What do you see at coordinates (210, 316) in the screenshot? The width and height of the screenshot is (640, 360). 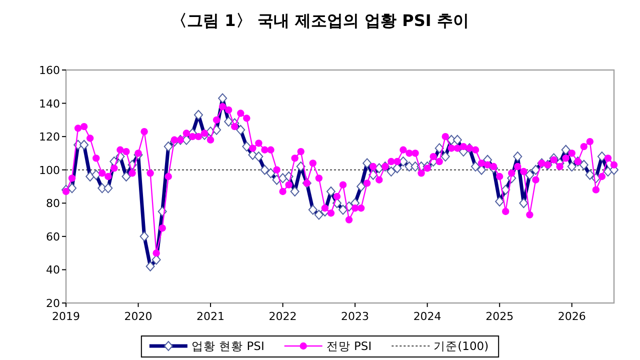 I see `x-tick-label: 2021` at bounding box center [210, 316].